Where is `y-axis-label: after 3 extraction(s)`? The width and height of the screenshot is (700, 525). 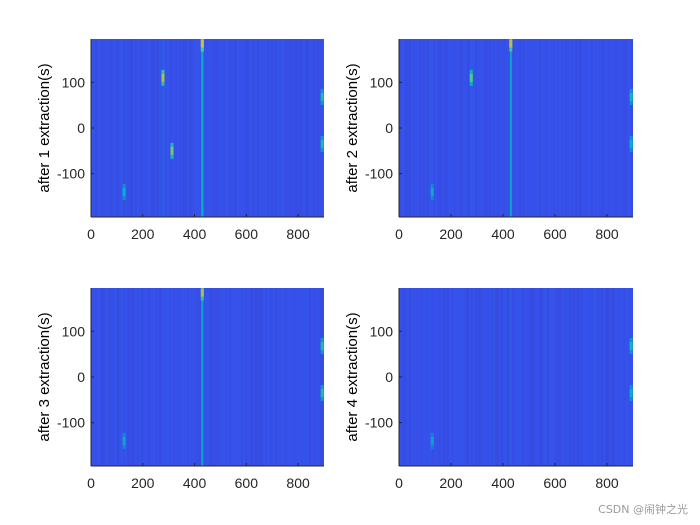
y-axis-label: after 3 extraction(s) is located at coordinates (44, 376).